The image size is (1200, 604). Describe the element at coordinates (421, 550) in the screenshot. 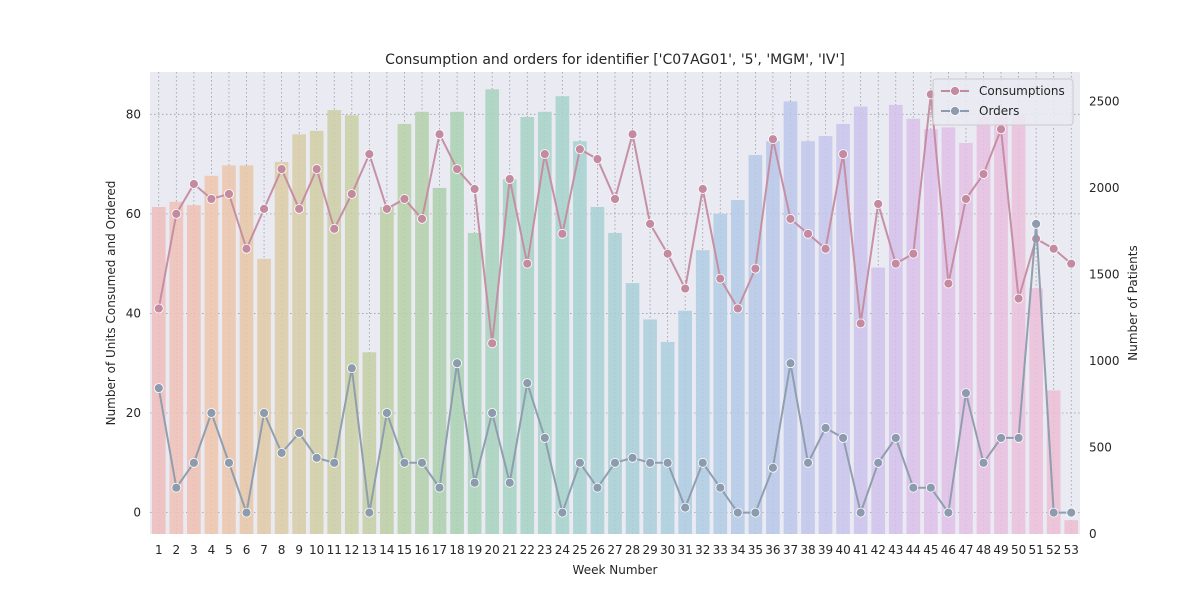

I see `x-tick-label: 16` at that location.